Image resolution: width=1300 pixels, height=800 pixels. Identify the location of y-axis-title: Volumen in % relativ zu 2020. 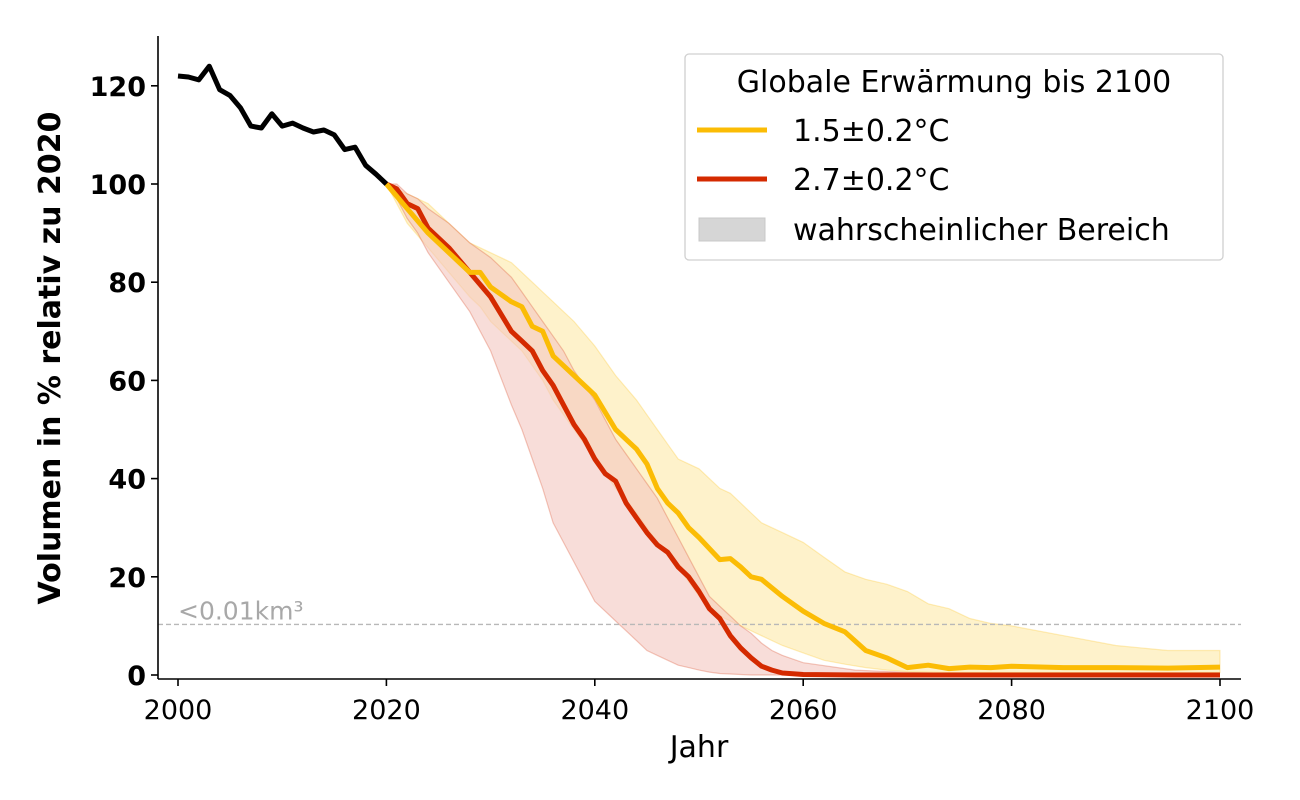
(50, 358).